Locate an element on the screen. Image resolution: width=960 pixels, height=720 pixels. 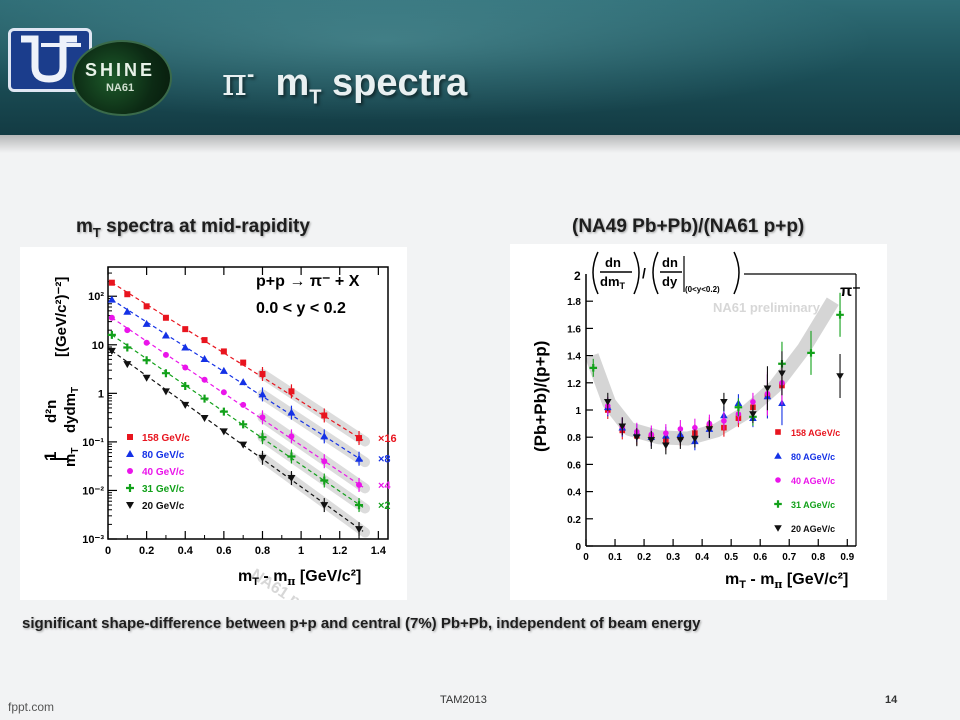
title-sub: T is located at coordinates (315, 97).